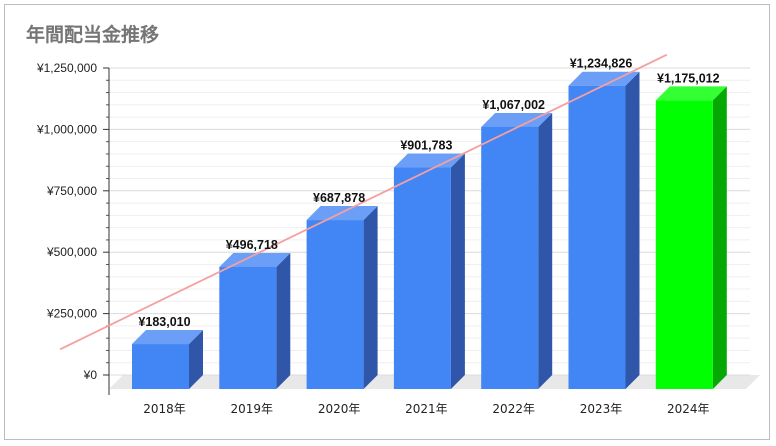  Describe the element at coordinates (513, 409) in the screenshot. I see `x-tick-label: 2022年` at that location.